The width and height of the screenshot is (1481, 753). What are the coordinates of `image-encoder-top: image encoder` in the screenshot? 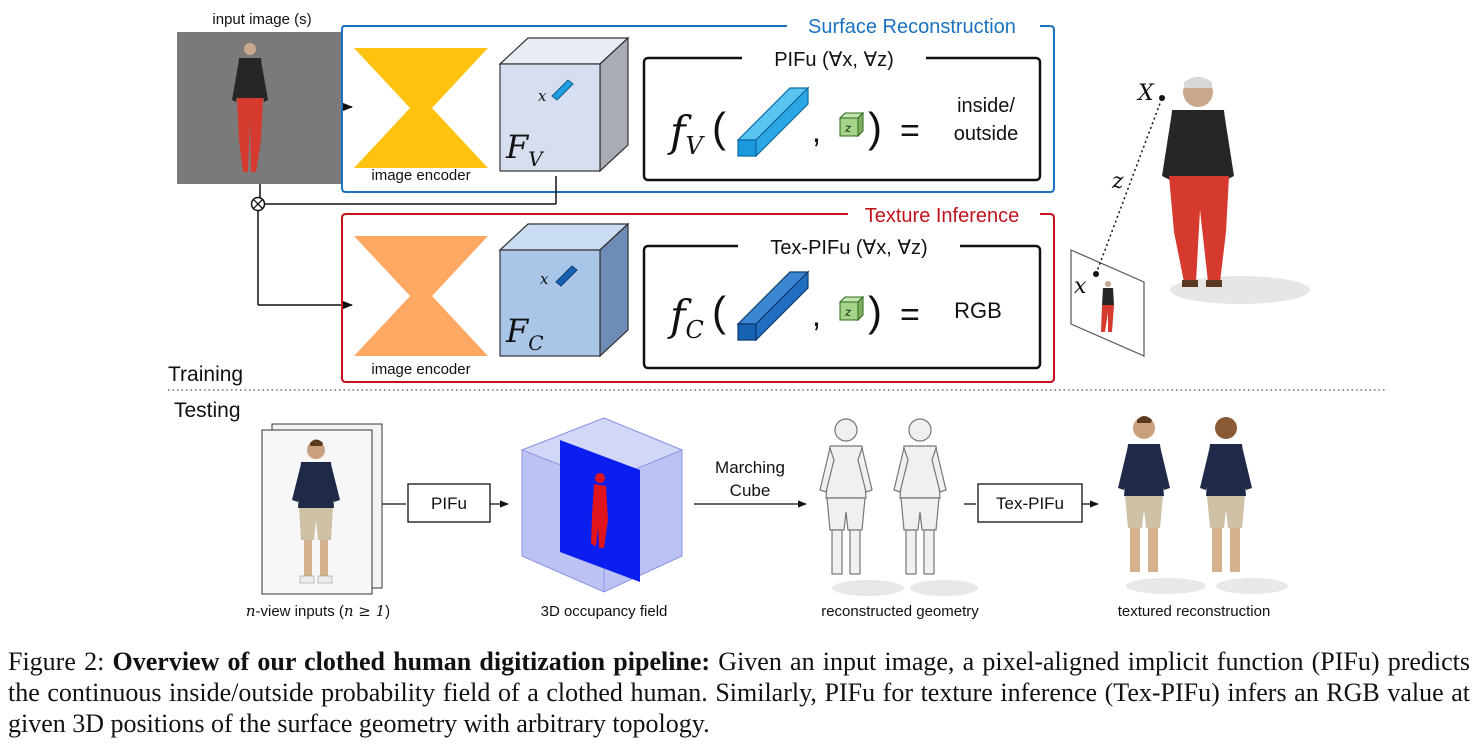 It's located at (421, 116).